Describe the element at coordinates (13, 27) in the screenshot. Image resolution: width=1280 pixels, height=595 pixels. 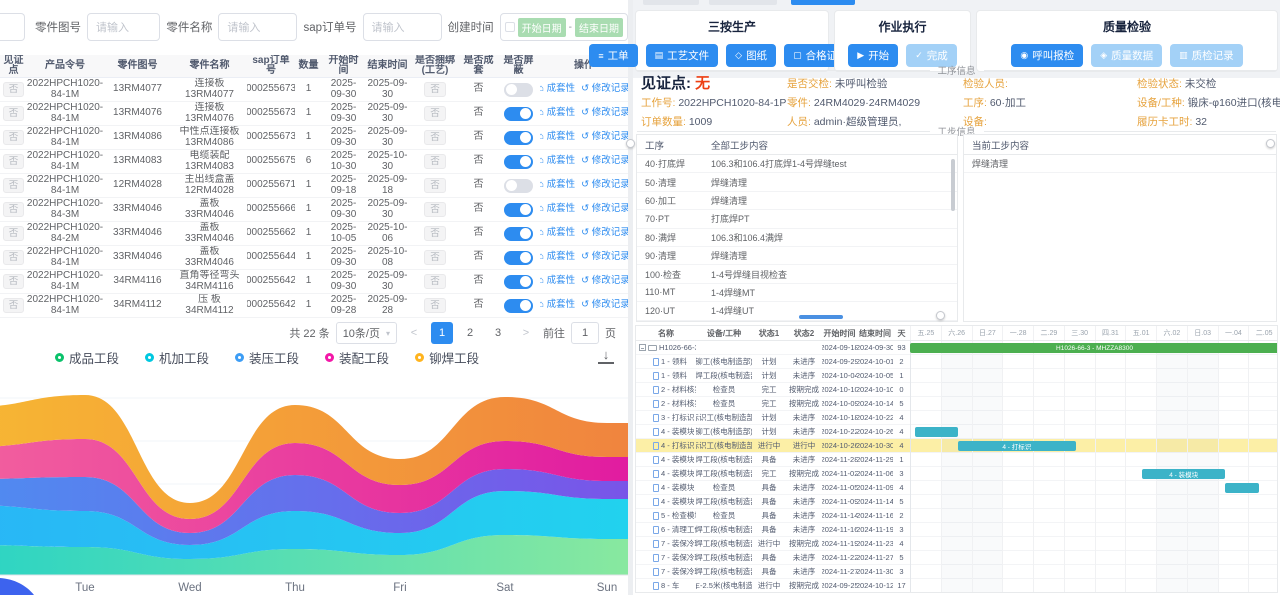
I see `truncated-filter-input` at that location.